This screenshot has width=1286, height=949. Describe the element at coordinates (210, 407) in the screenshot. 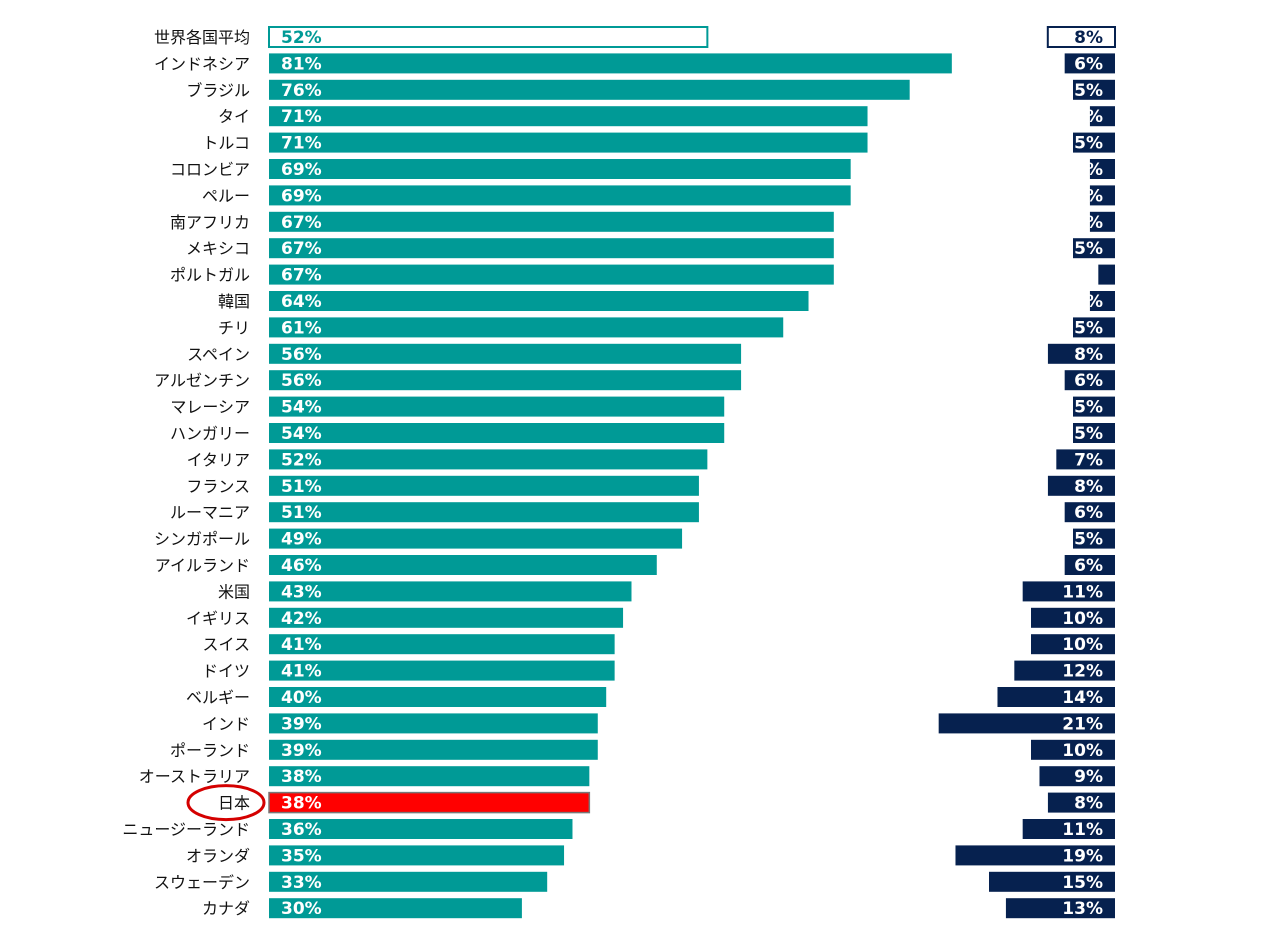

I see `category-label: マレーシア` at that location.